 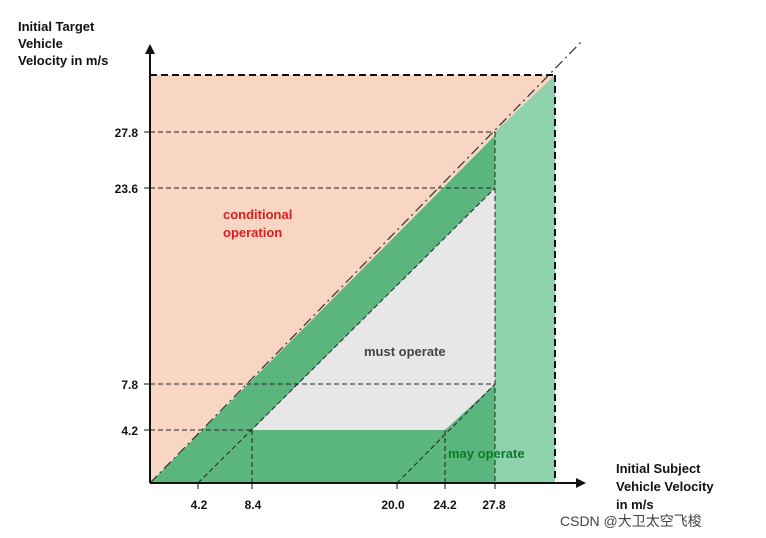 What do you see at coordinates (635, 504) in the screenshot?
I see `x-axis-title-line-3: in m/s` at bounding box center [635, 504].